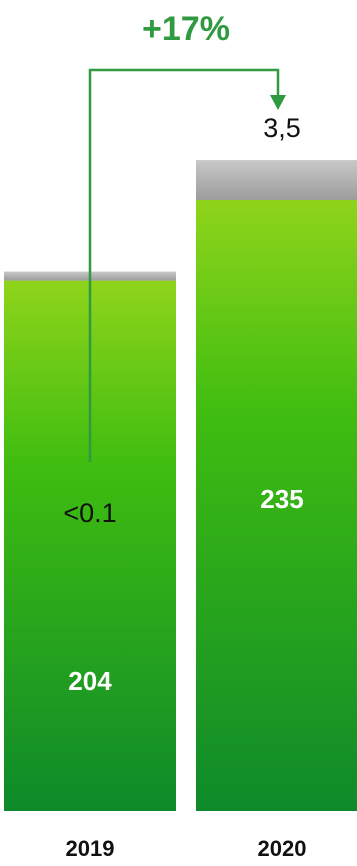 The height and width of the screenshot is (866, 357). I want to click on growth-arrowhead, so click(278, 102).